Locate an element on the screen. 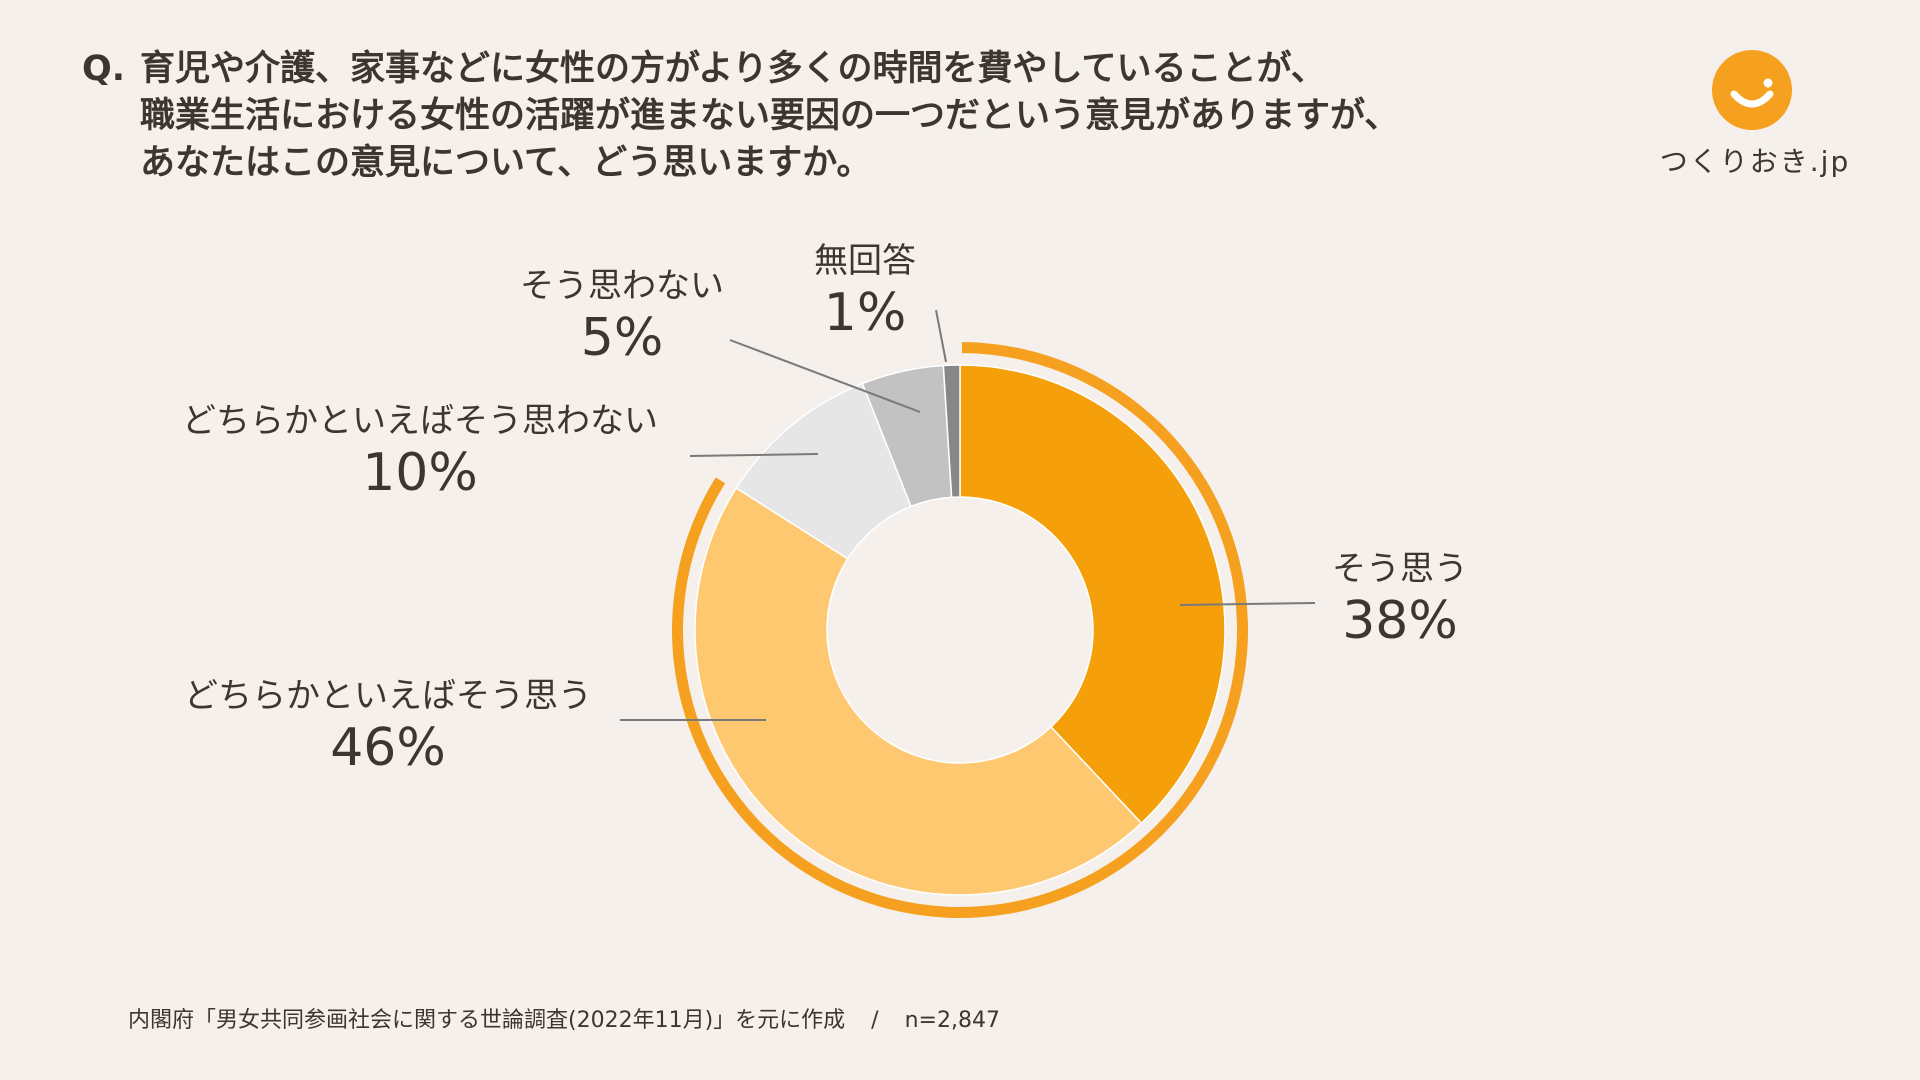 The height and width of the screenshot is (1080, 1920). slice-label-no-answer: 無回答 is located at coordinates (865, 261).